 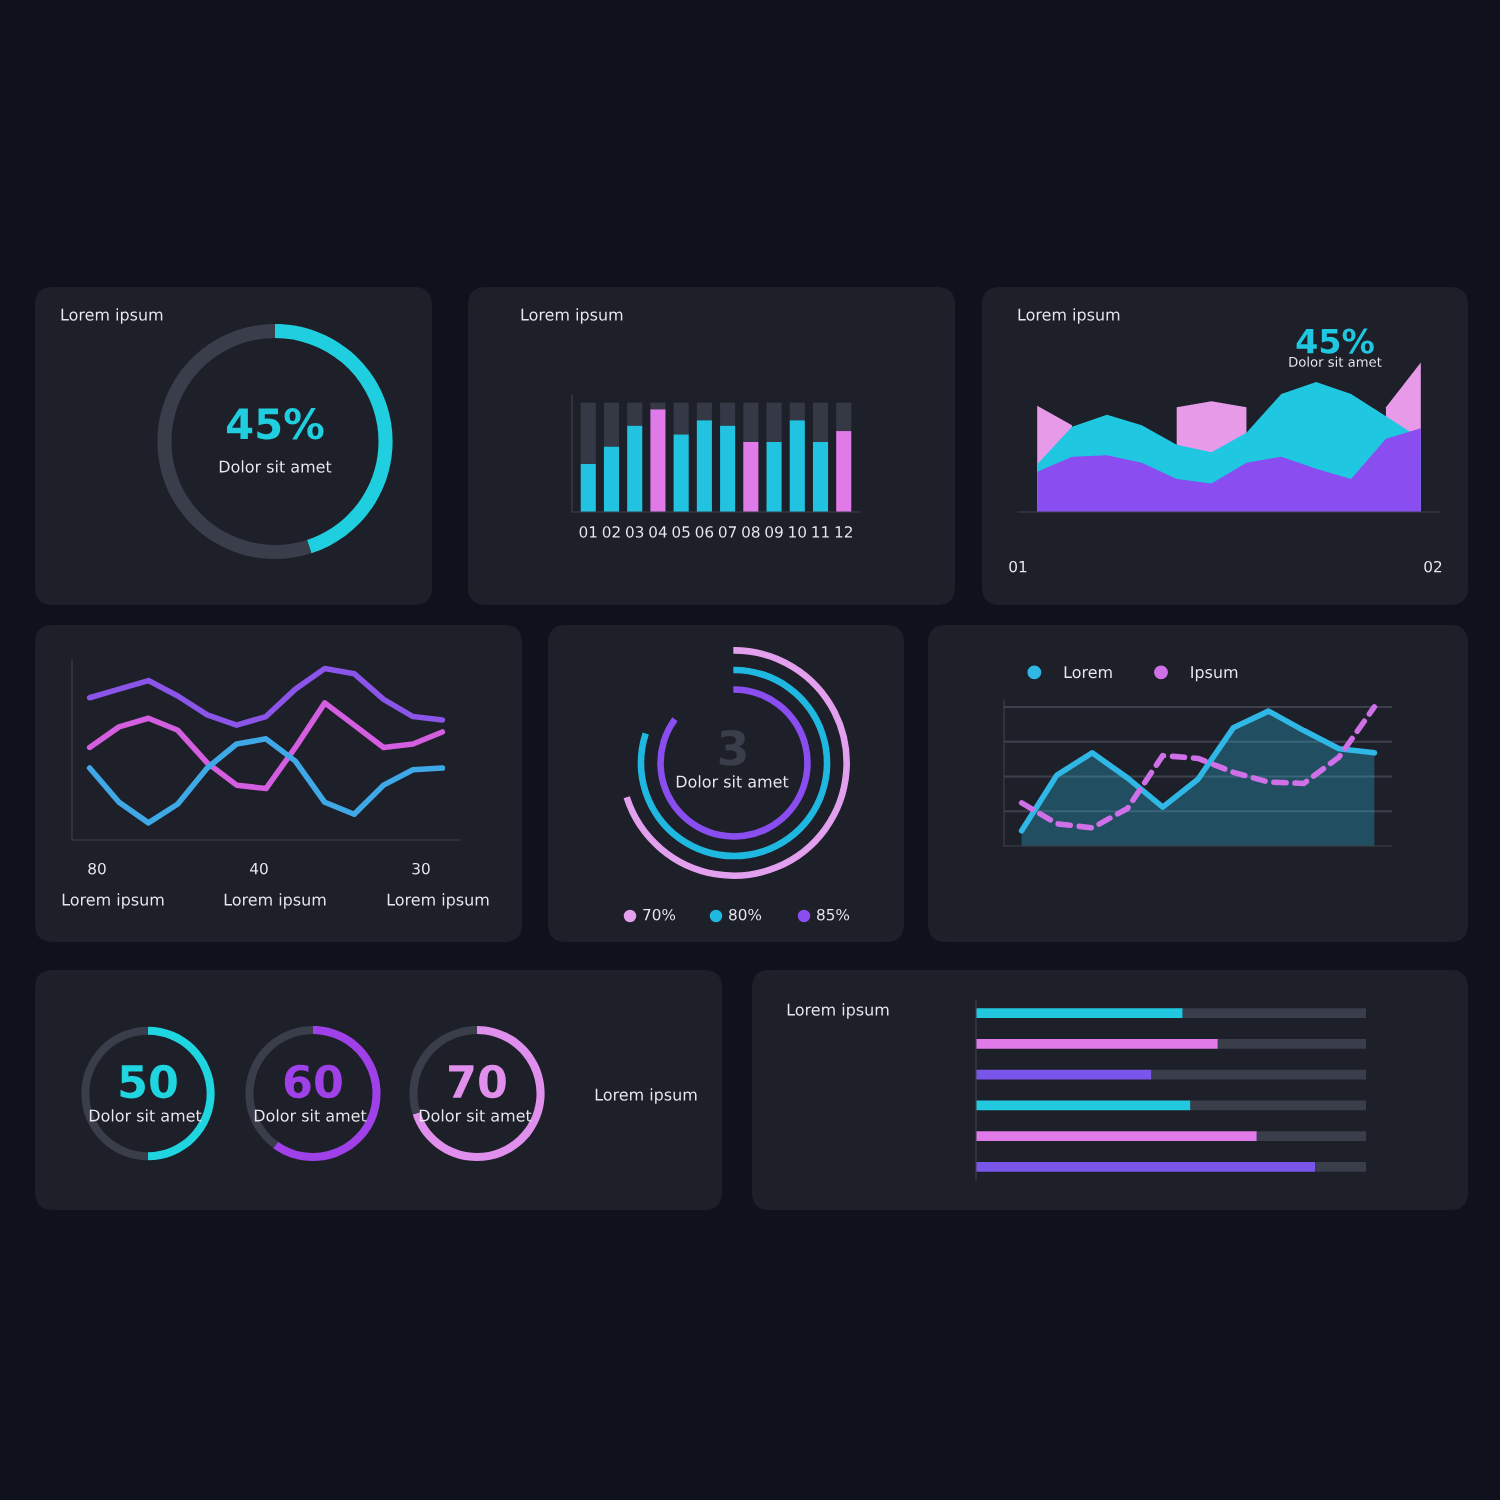 I want to click on text: 02, so click(x=1433, y=566).